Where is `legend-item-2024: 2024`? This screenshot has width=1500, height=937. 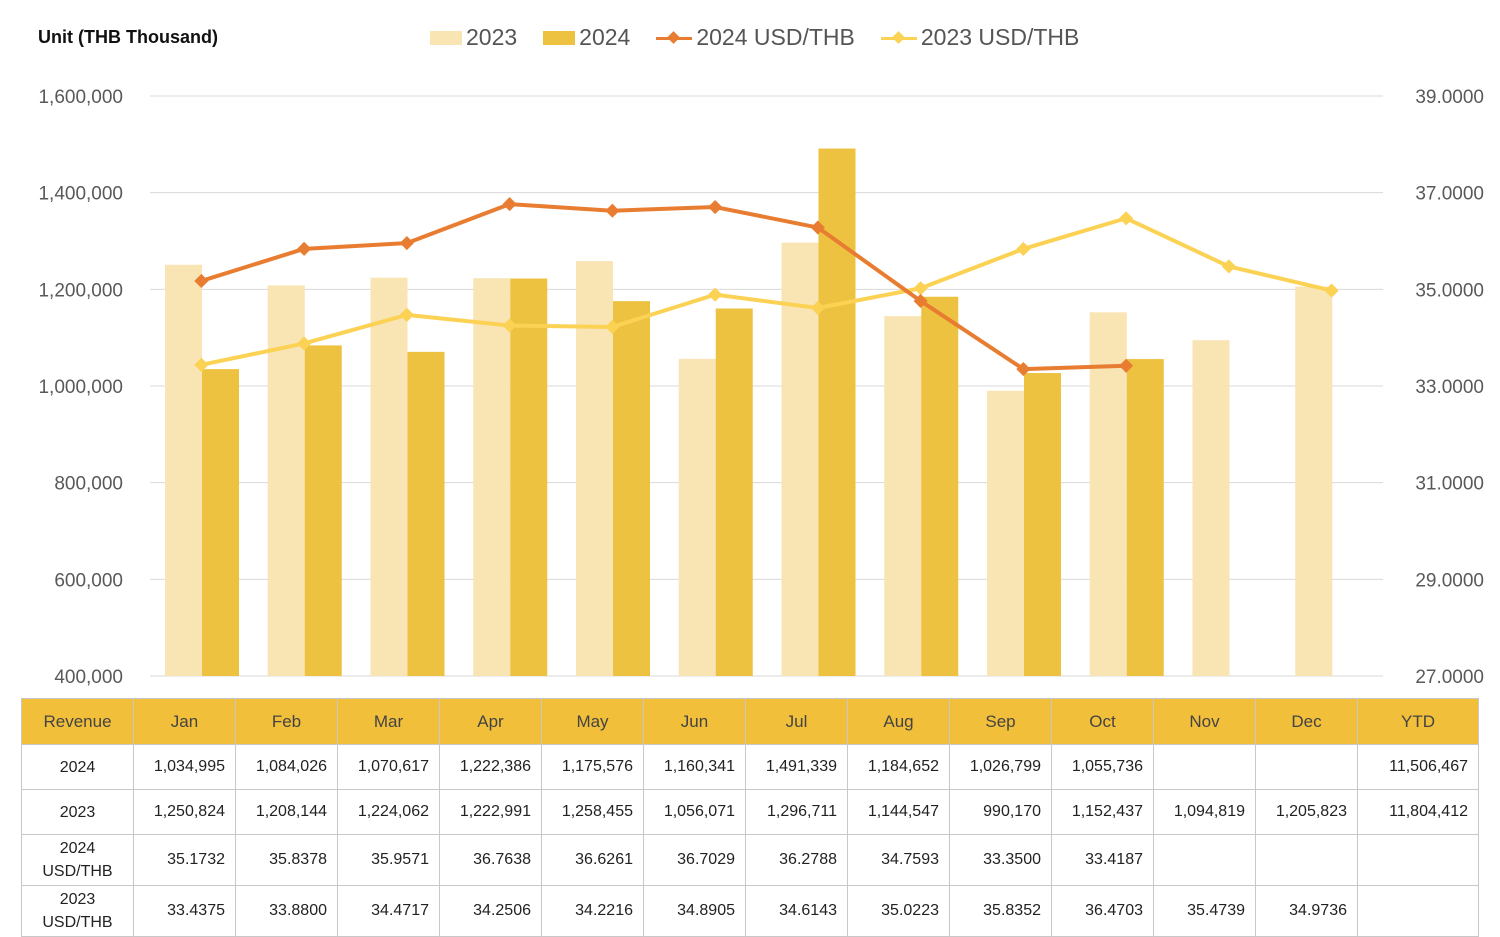 legend-item-2024: 2024 is located at coordinates (586, 37).